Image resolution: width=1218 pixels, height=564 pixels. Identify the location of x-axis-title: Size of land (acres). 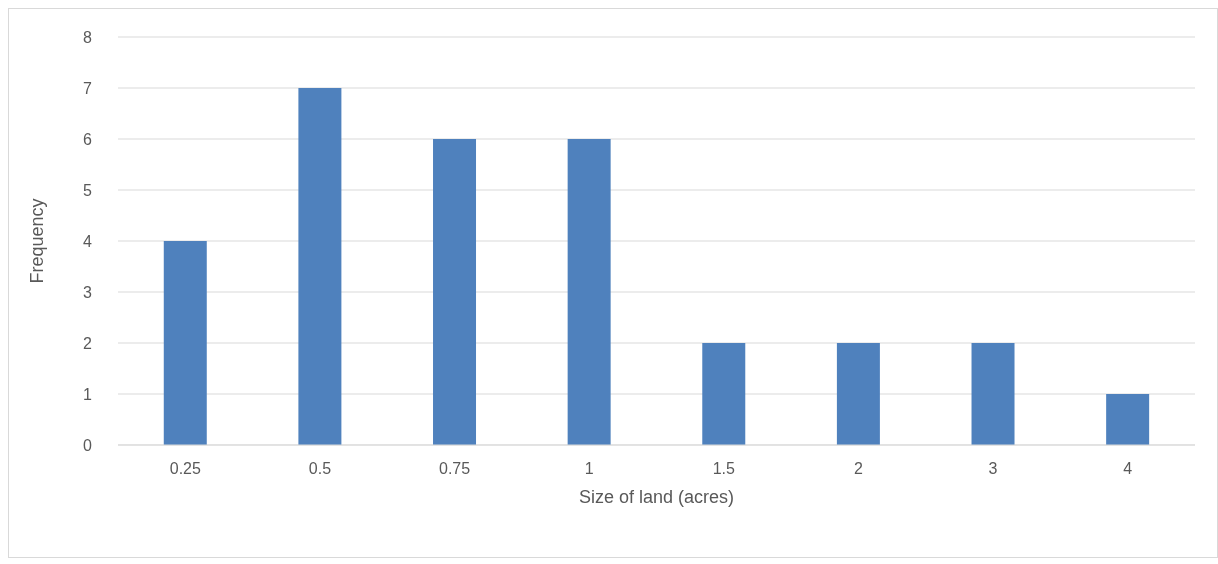
(656, 497).